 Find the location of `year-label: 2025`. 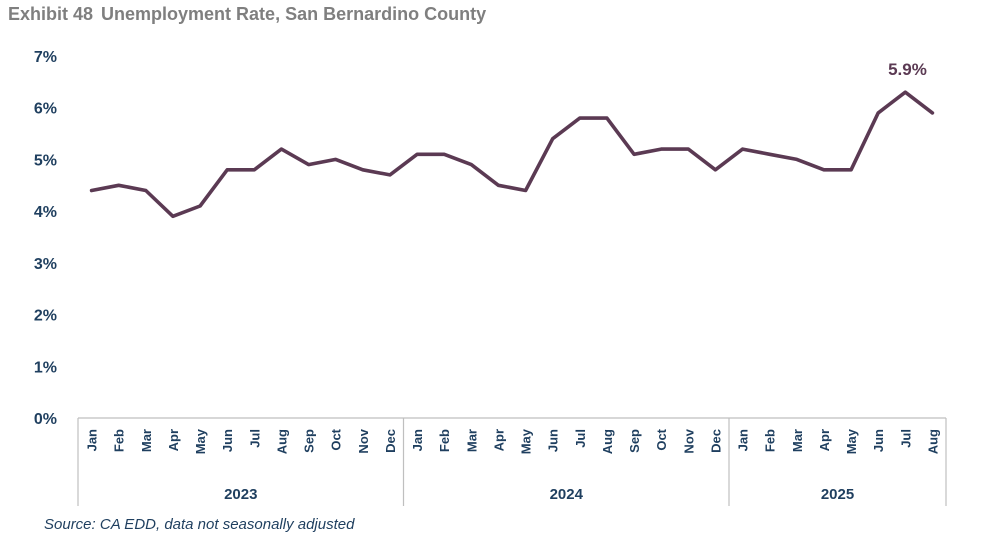

year-label: 2025 is located at coordinates (837, 494).